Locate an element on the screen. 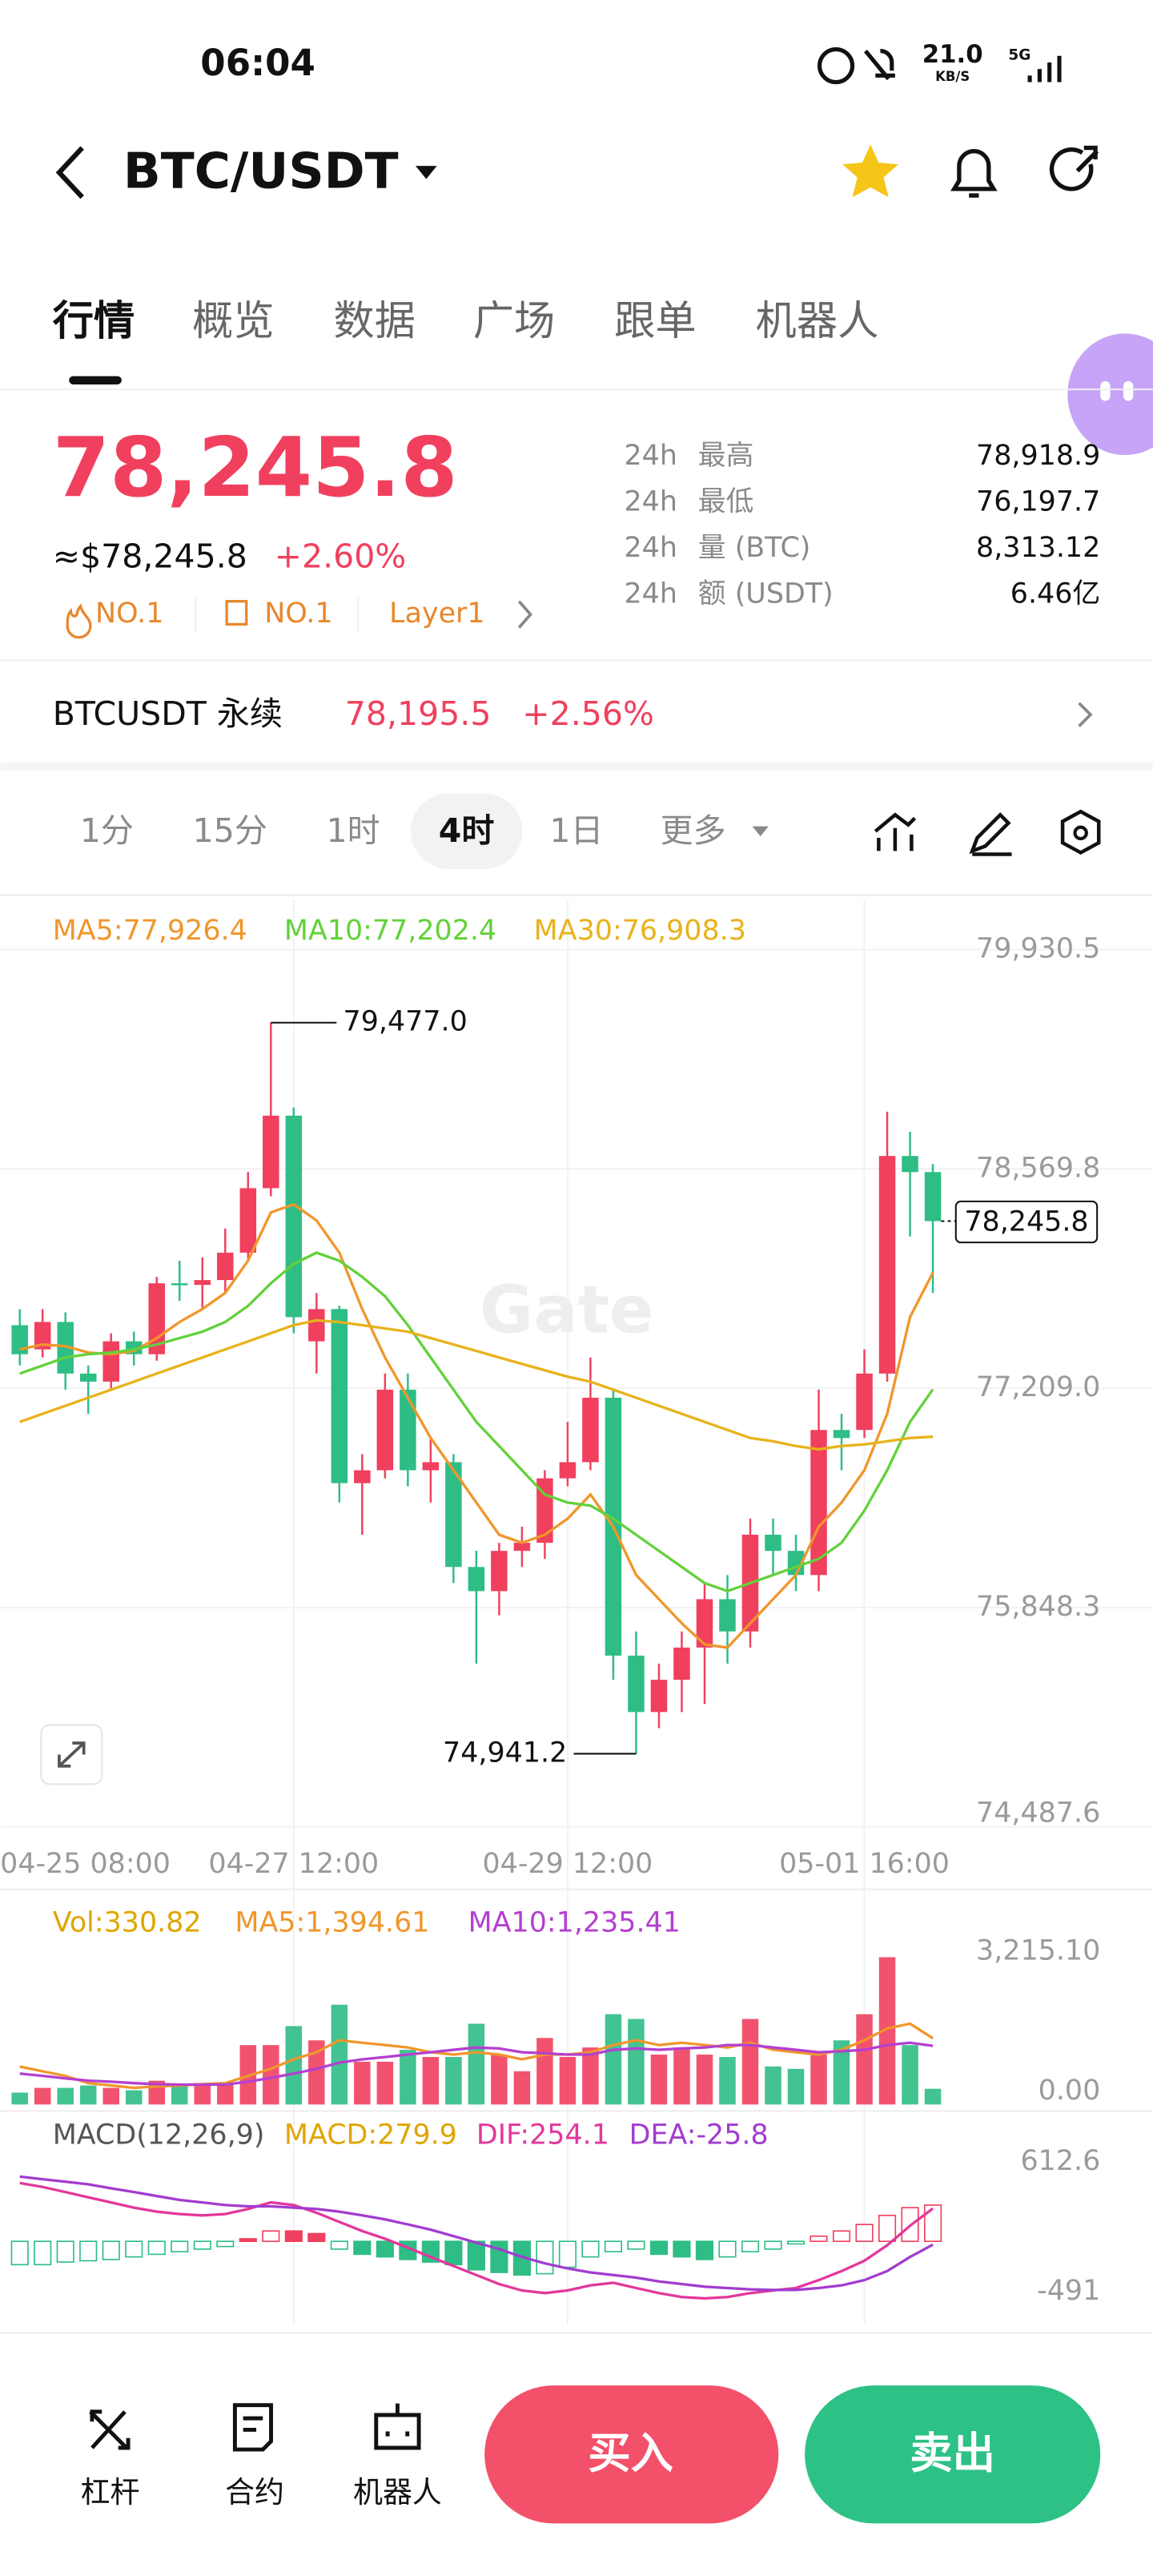 The image size is (1153, 2576). perp-name: BTCUSDT 永续 is located at coordinates (168, 714).